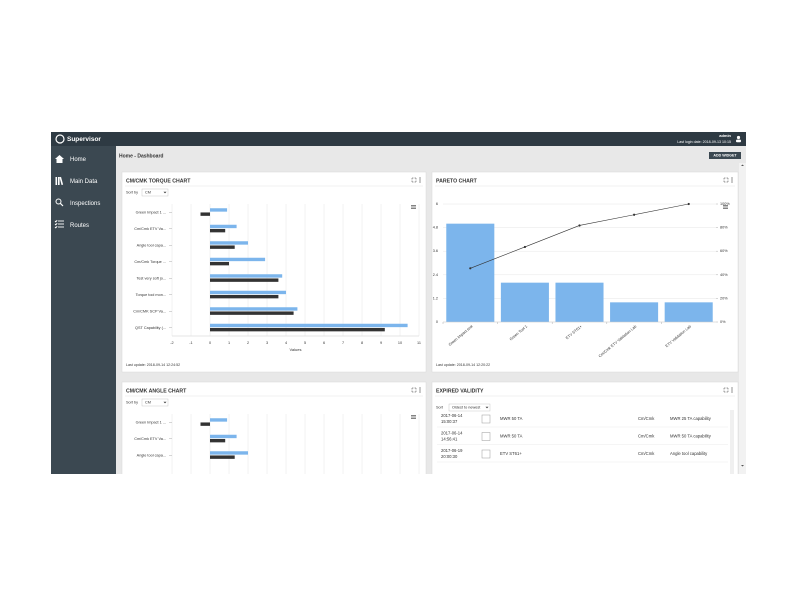  Describe the element at coordinates (449, 439) in the screenshot. I see `row-time: 14:56:41` at that location.